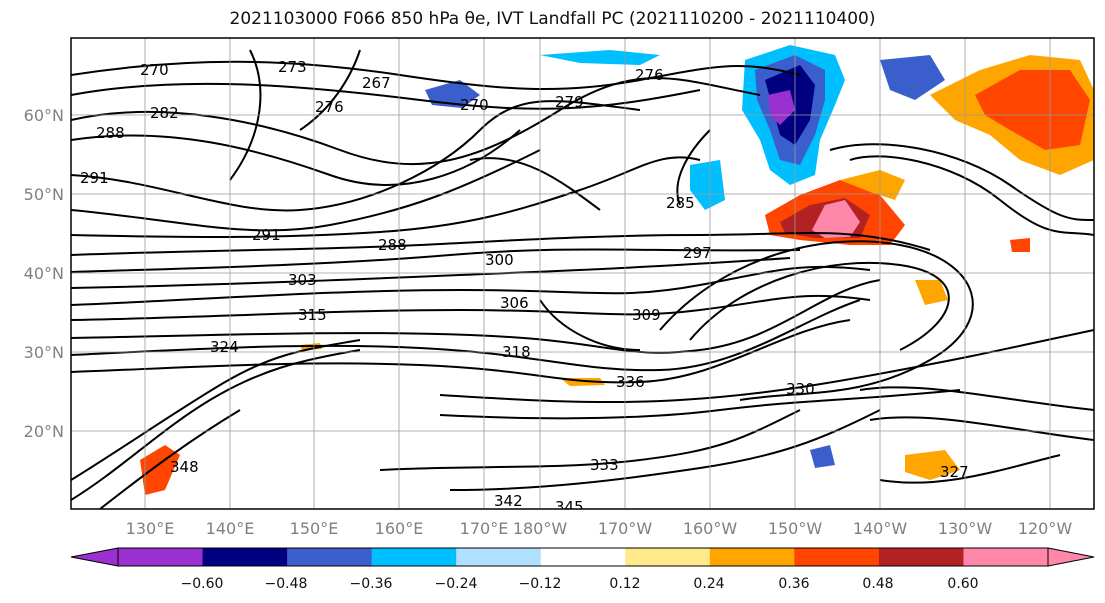 This screenshot has width=1105, height=603. What do you see at coordinates (312, 315) in the screenshot?
I see `contour-label: 315` at bounding box center [312, 315].